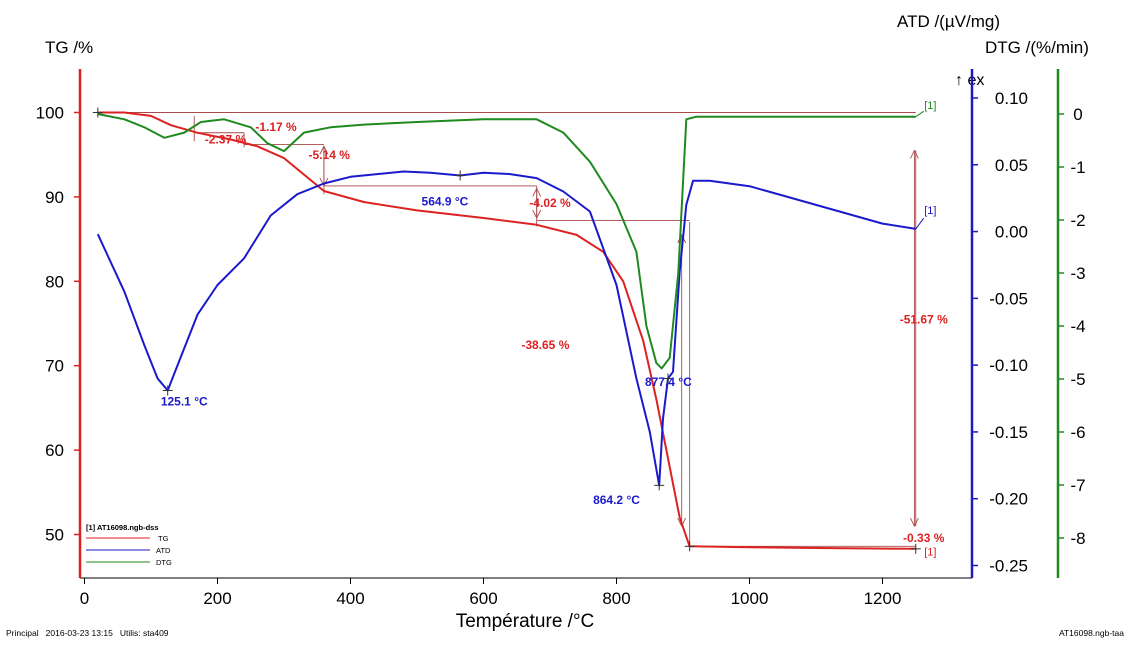  What do you see at coordinates (1011, 165) in the screenshot?
I see `atd-tick-label: 0.05` at bounding box center [1011, 165].